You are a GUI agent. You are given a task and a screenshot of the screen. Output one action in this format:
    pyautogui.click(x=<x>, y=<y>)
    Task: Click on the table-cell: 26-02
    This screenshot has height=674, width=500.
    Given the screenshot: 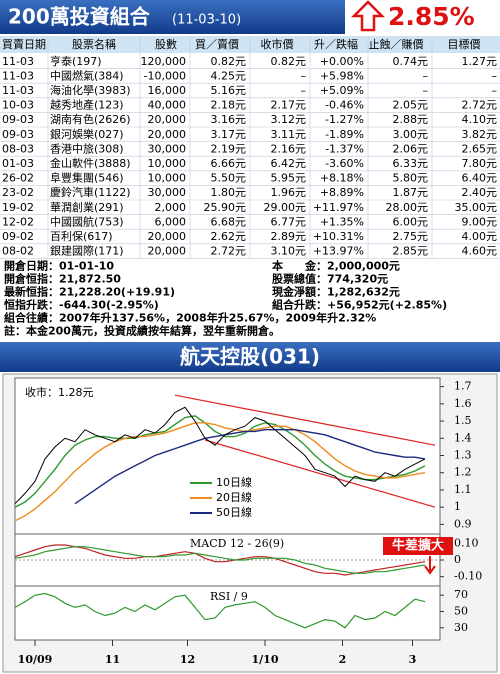 What is the action you would take?
    pyautogui.click(x=18, y=178)
    